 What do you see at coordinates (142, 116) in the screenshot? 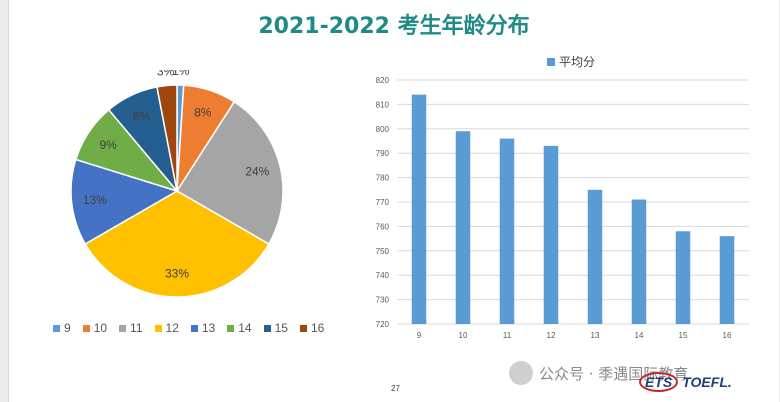
I see `pie-label-15: 8%` at bounding box center [142, 116].